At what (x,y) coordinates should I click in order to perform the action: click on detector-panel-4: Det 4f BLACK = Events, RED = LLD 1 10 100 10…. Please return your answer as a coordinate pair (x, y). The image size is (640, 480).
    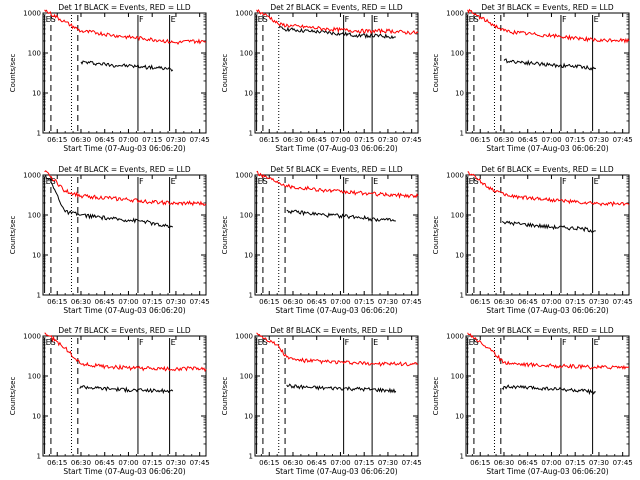
    Looking at the image, I should click on (109, 240).